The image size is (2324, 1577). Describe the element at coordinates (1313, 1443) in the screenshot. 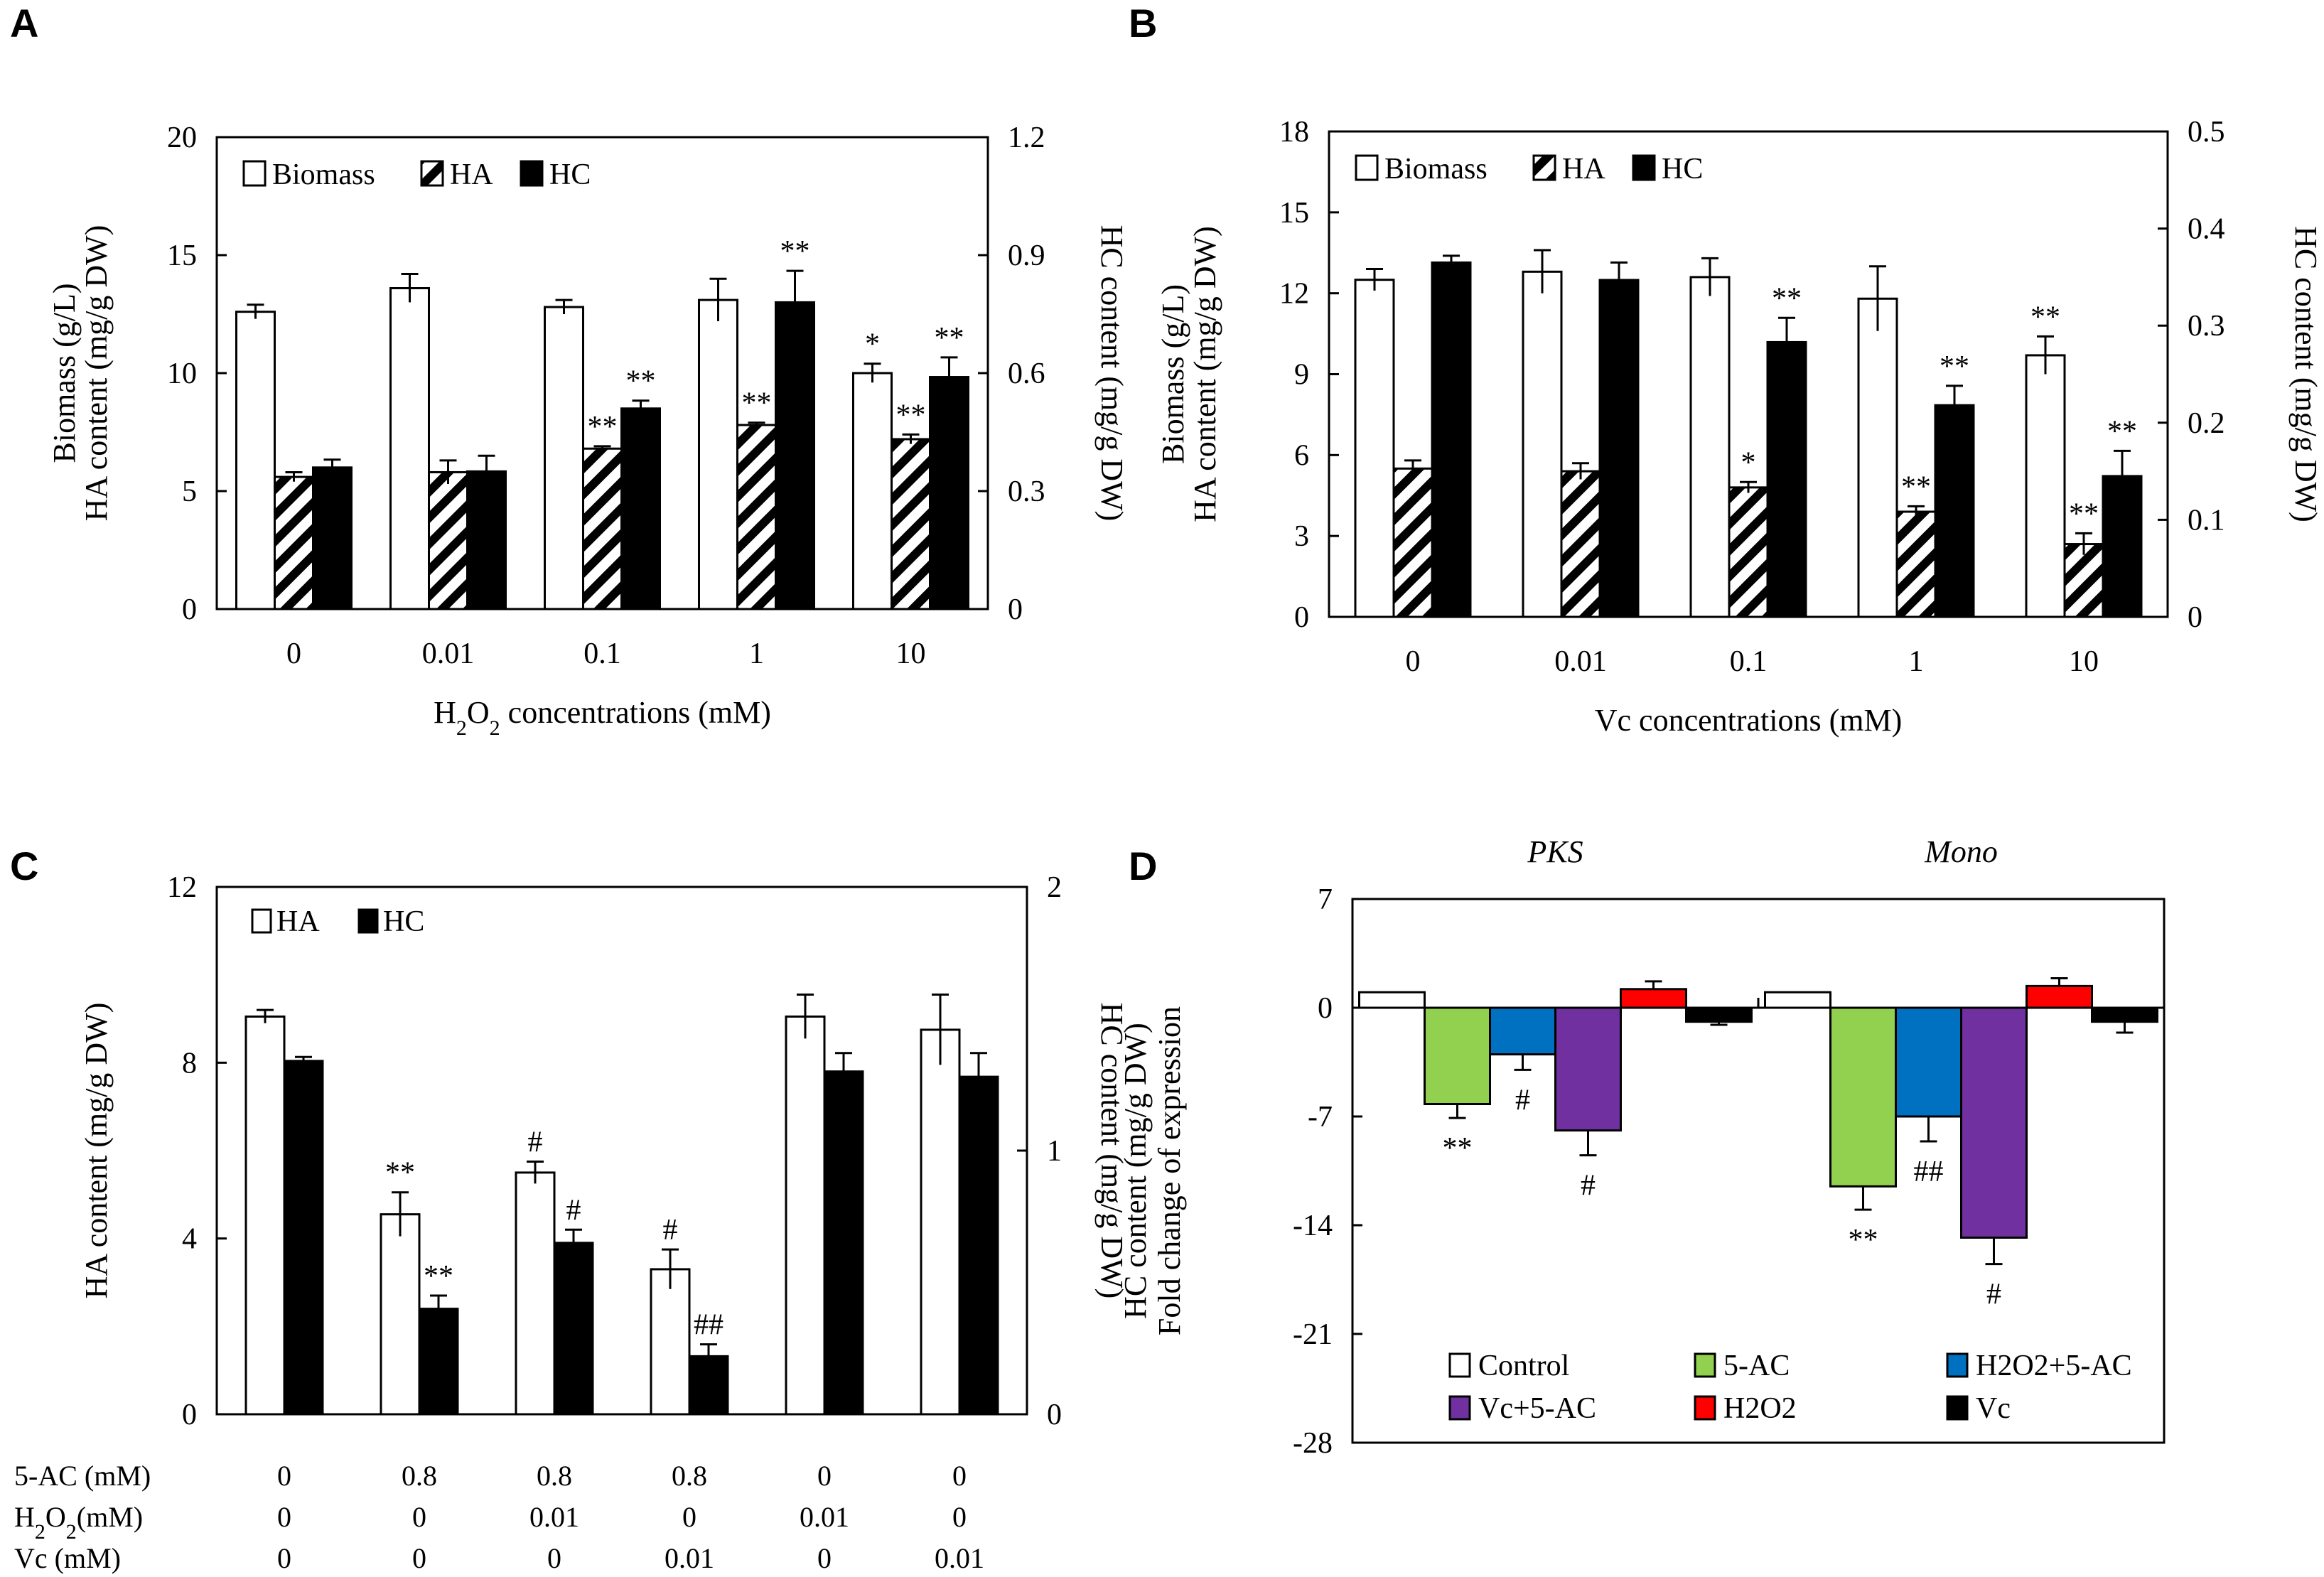

I see `y-tick-label: -28` at that location.